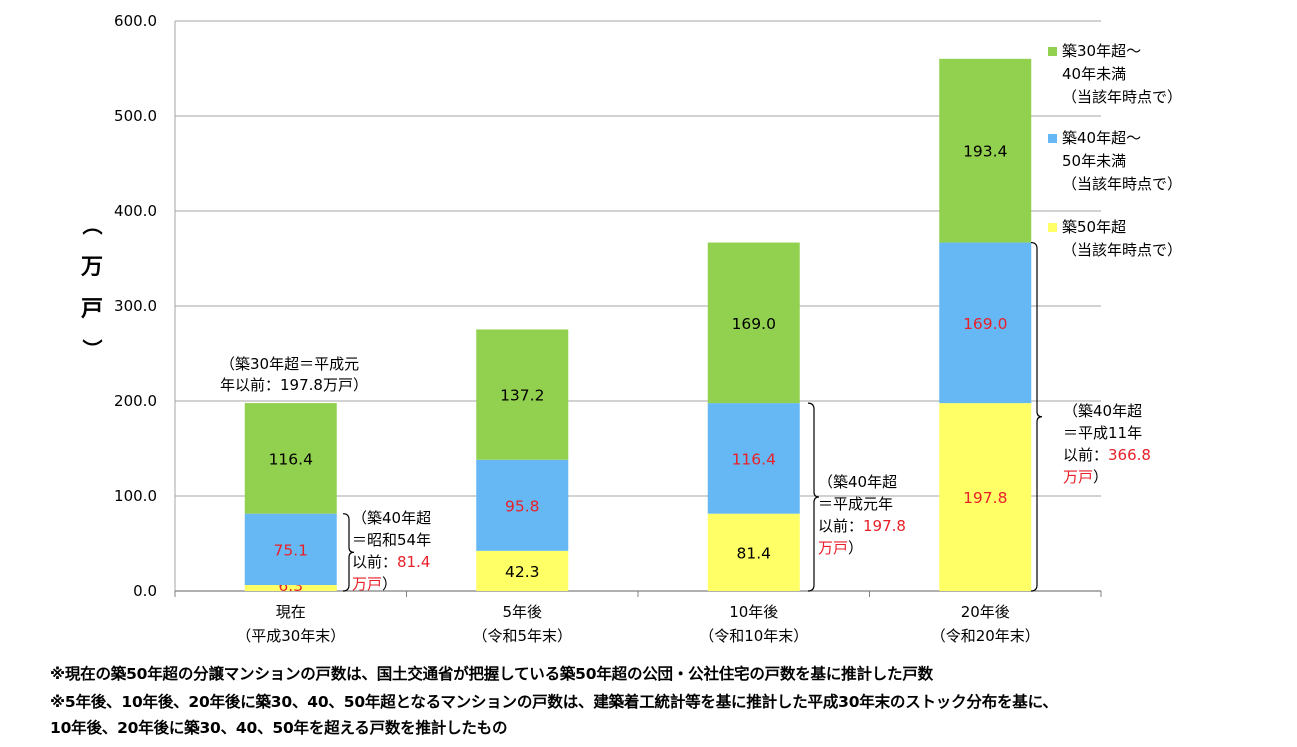 Image resolution: width=1297 pixels, height=747 pixels. I want to click on annotation-text: 以前：366.8, so click(1107, 455).